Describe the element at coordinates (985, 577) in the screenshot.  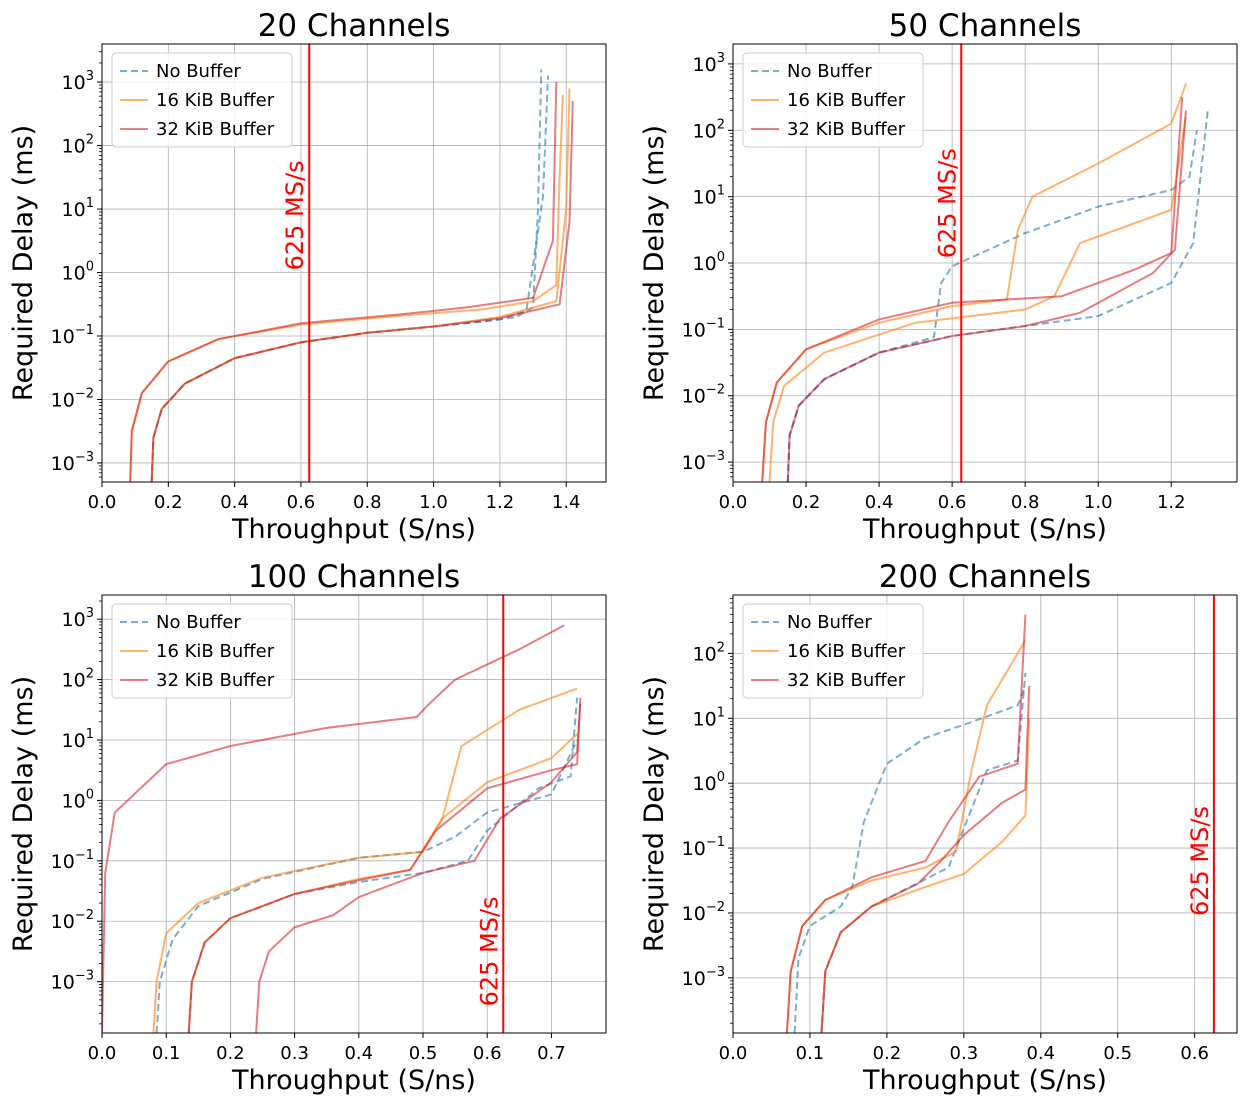
I see `chart-title: 200 Channels` at that location.